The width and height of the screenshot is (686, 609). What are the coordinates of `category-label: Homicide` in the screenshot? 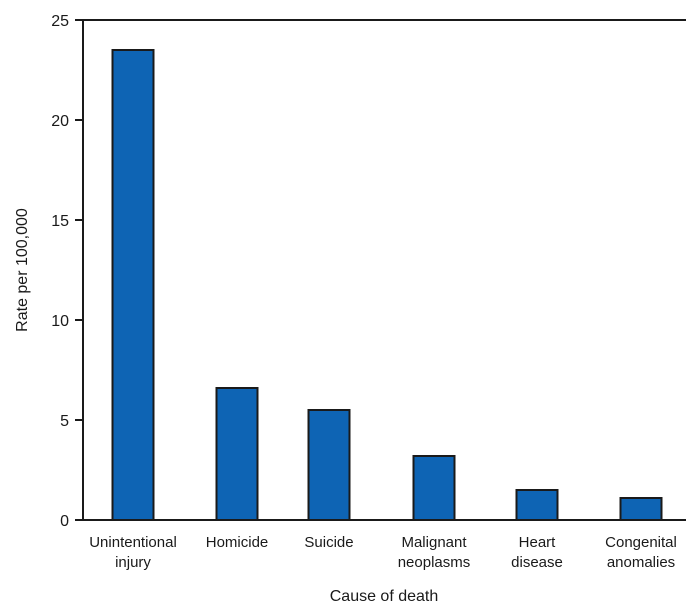 It's located at (237, 542).